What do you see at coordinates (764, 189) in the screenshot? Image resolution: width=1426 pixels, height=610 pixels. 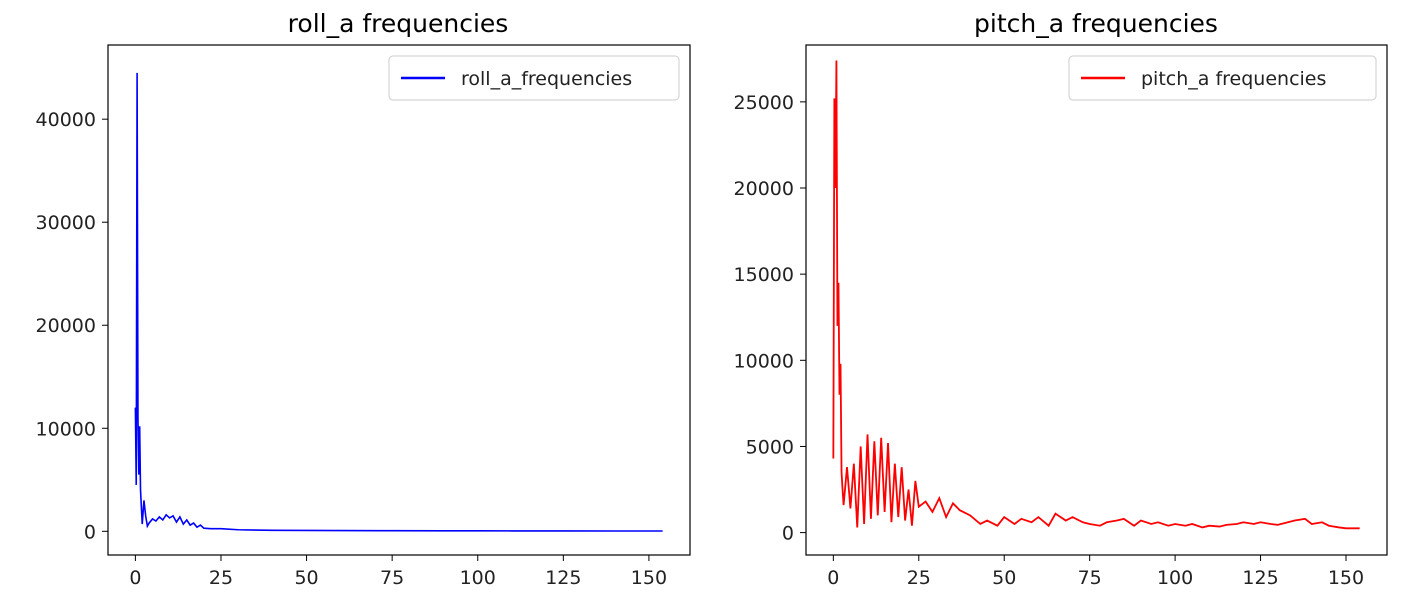 I see `pitch-y-tick-label: 20000` at bounding box center [764, 189].